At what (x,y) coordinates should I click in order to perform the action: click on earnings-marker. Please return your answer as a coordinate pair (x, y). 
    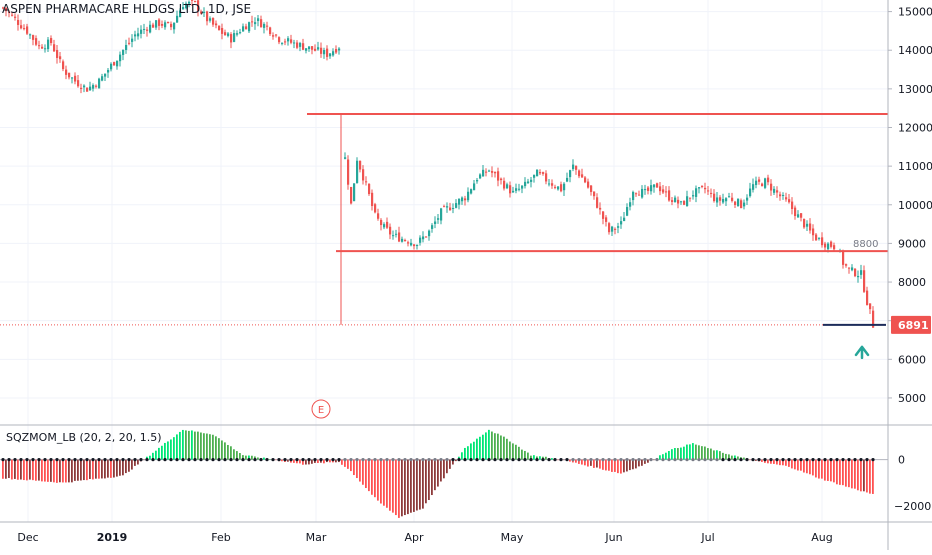
    Looking at the image, I should click on (321, 409).